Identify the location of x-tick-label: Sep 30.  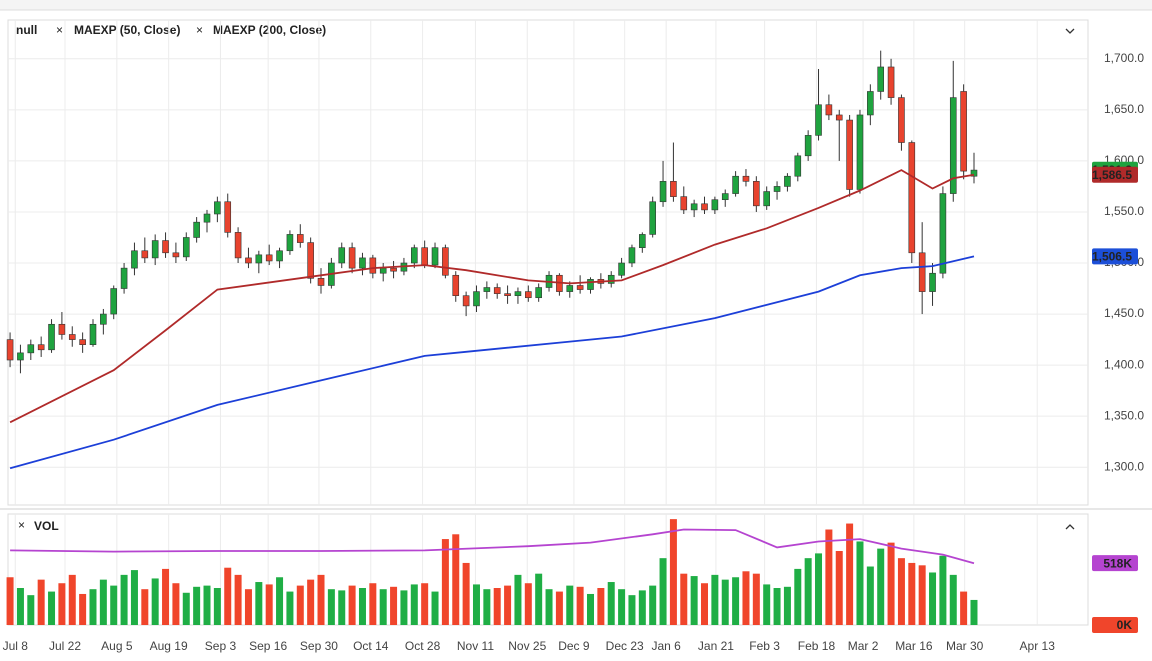
(319, 646).